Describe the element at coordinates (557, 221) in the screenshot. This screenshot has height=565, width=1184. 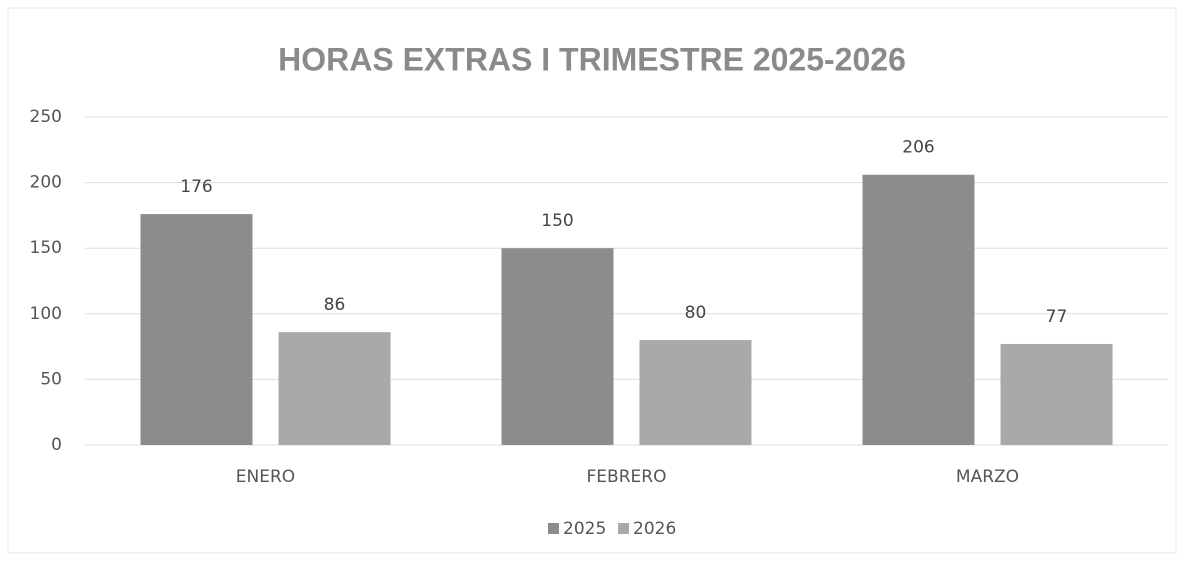
I see `data-label: 150` at that location.